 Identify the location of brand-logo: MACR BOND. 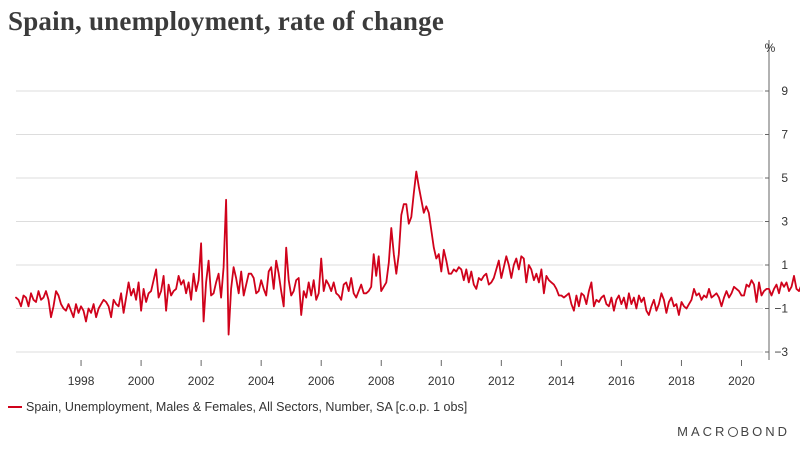
(733, 431).